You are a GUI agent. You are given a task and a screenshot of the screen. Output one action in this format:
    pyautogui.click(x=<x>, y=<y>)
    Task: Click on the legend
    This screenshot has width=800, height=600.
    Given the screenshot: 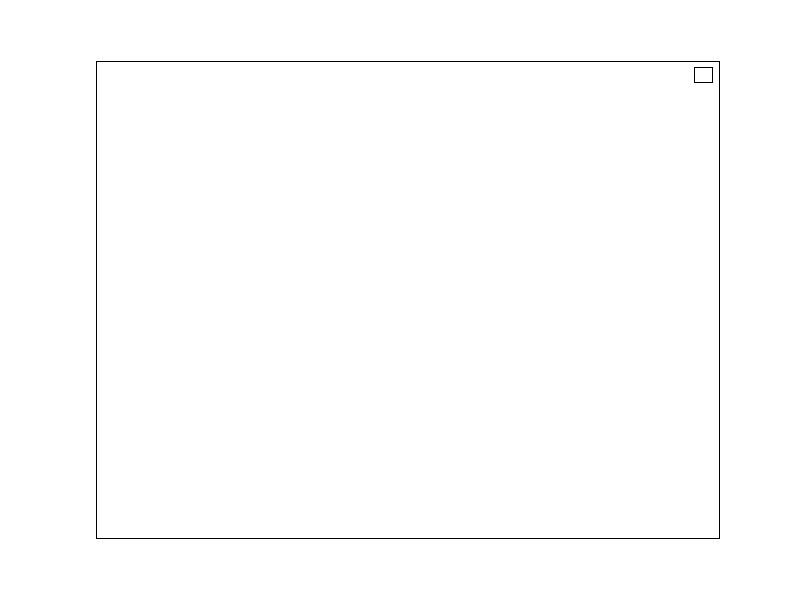 What is the action you would take?
    pyautogui.click(x=703, y=75)
    